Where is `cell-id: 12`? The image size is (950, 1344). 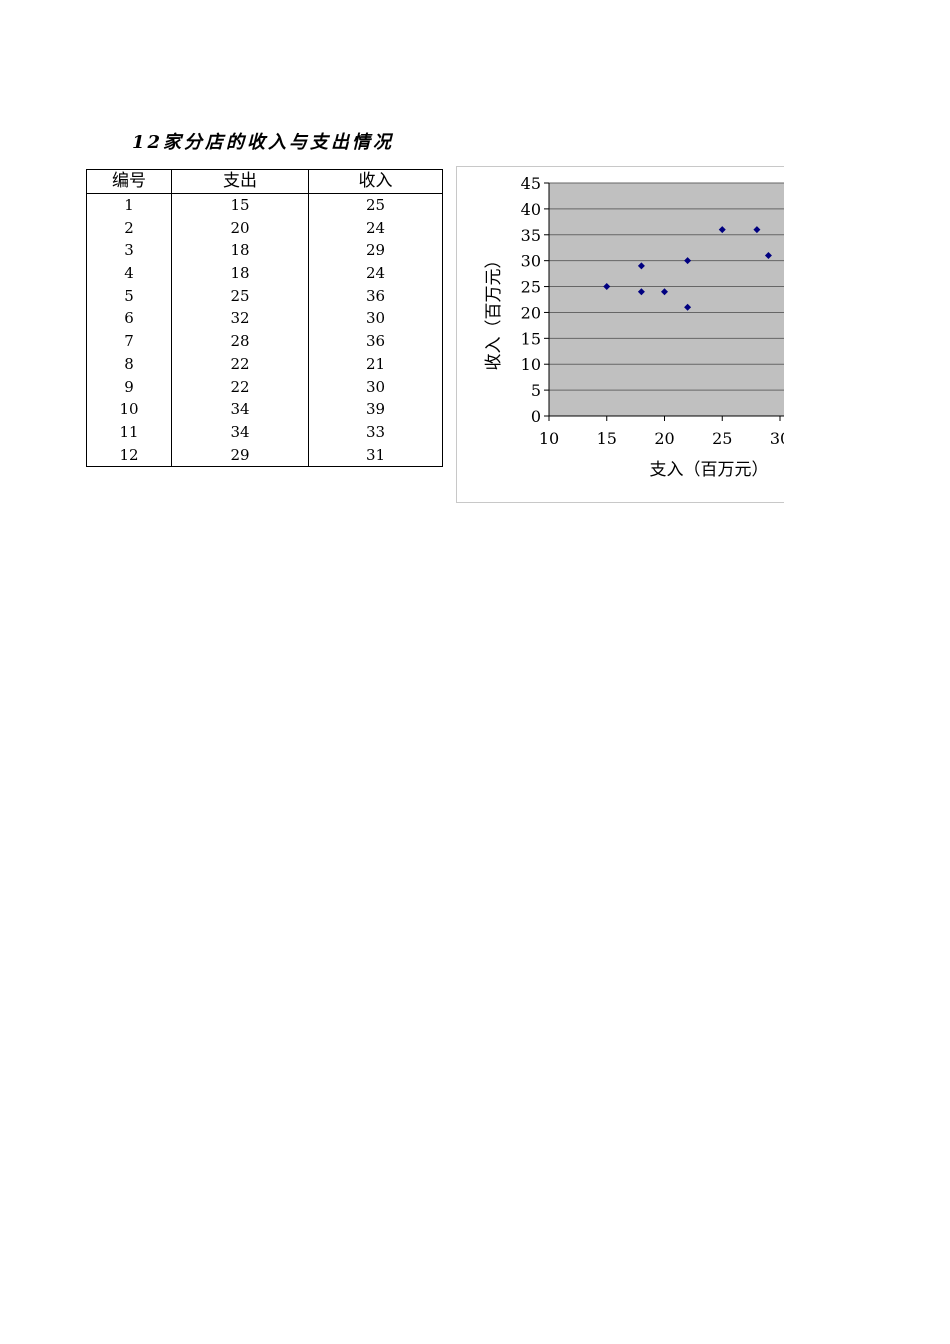 cell-id: 12 is located at coordinates (129, 455).